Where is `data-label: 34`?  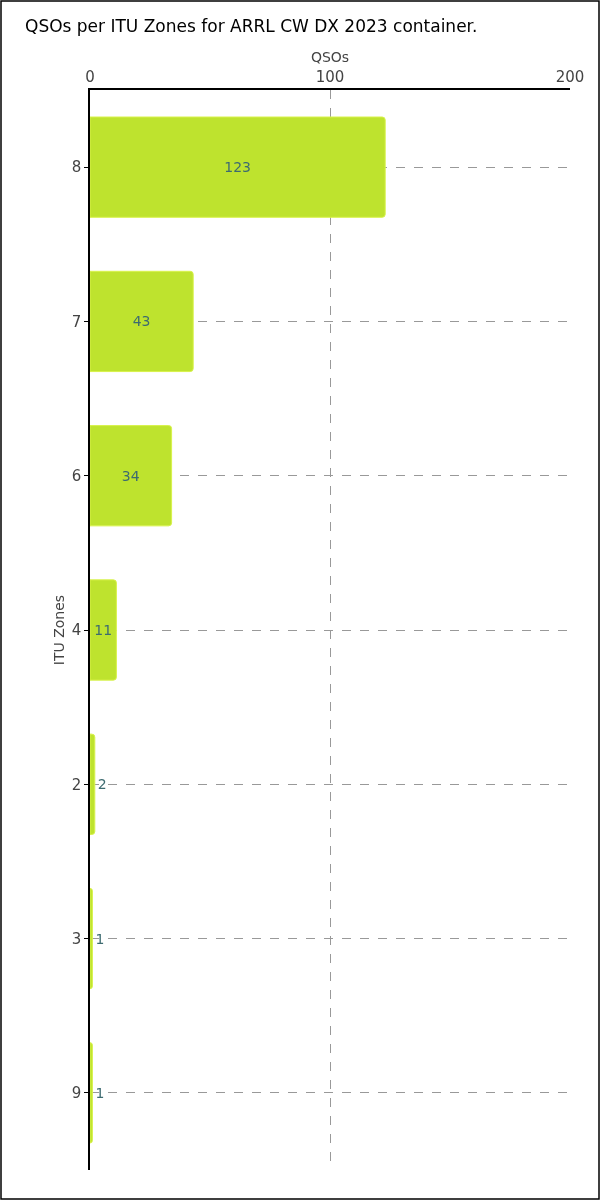
data-label: 34 is located at coordinates (130, 475).